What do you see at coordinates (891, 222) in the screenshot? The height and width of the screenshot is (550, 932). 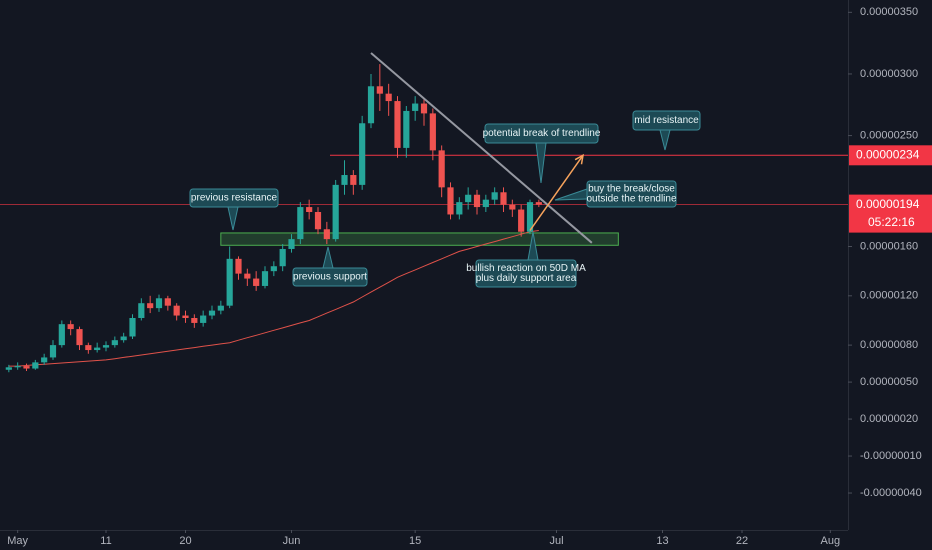 I see `countdown-label: 05:22:16` at bounding box center [891, 222].